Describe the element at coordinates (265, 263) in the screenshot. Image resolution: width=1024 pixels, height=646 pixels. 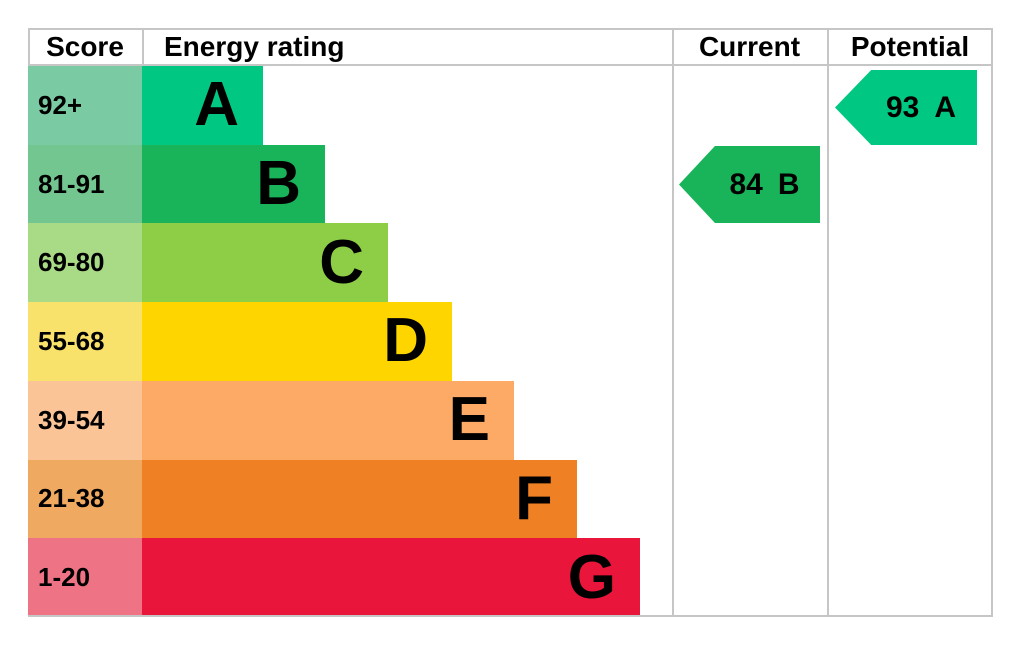
I see `rating-bar-c: C` at that location.